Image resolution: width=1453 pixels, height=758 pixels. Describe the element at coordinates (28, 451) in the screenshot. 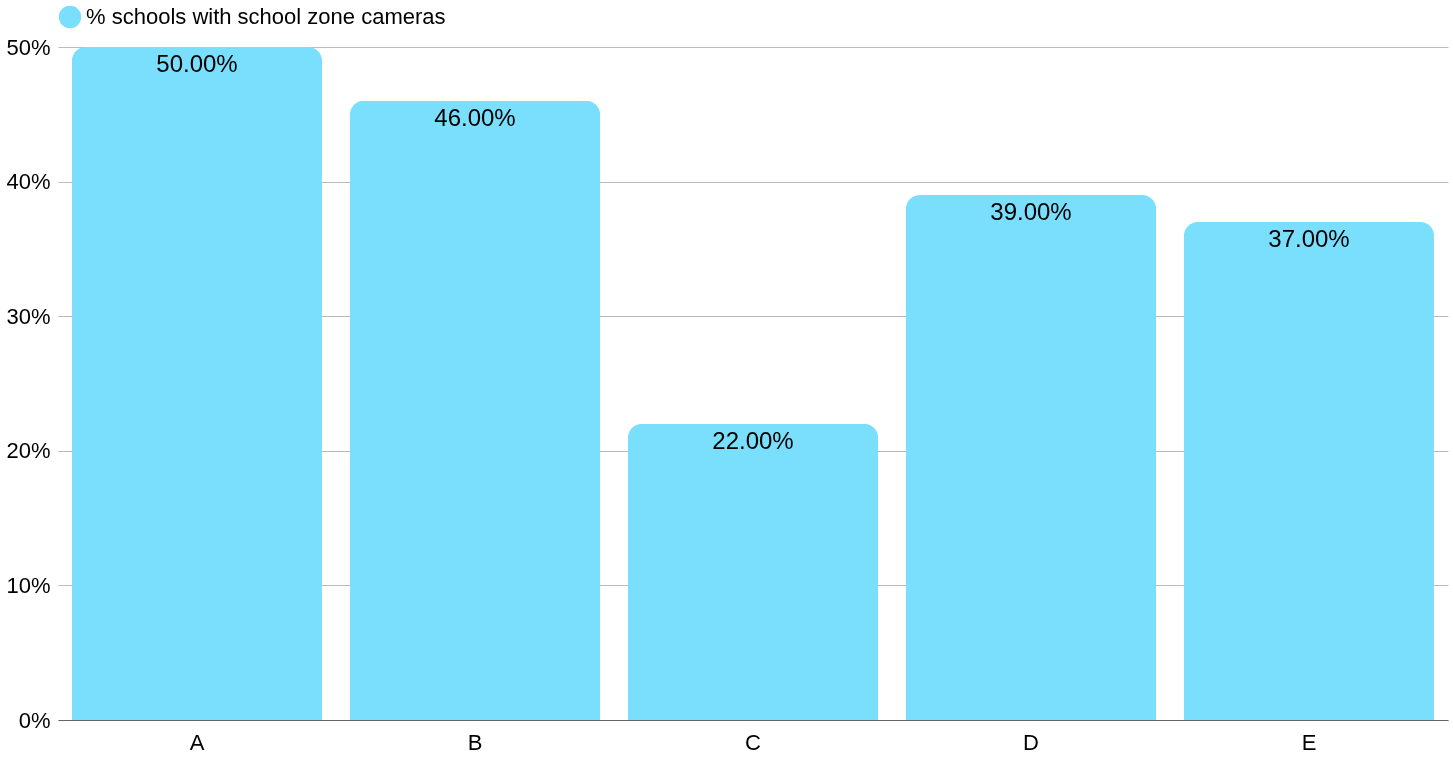

I see `y-tick-label: 20%` at that location.